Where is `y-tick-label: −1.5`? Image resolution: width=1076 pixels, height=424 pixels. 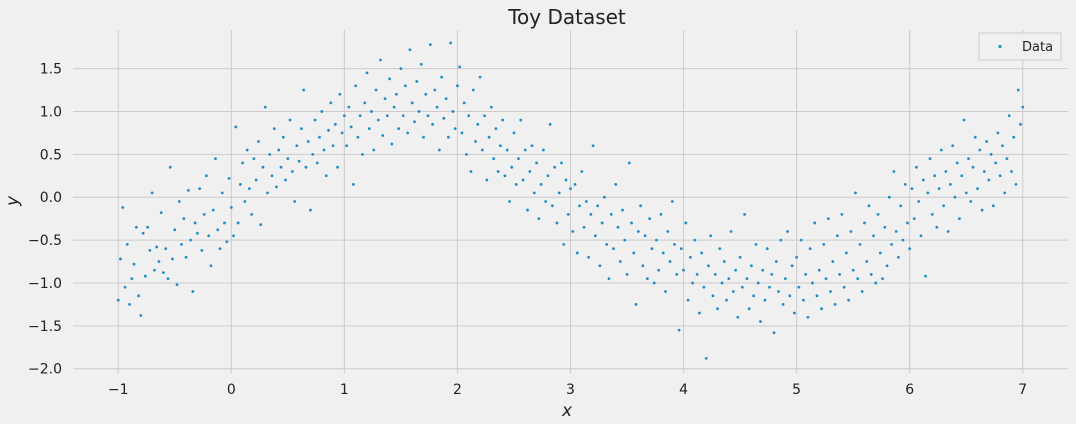
y-tick-label: −1.5 is located at coordinates (45, 327).